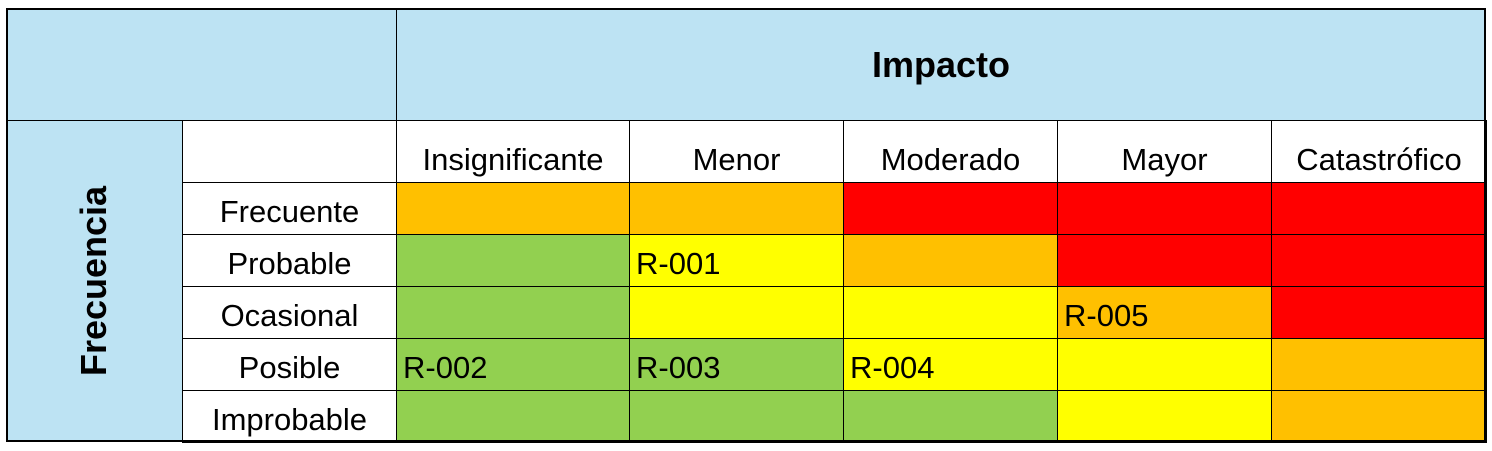 This screenshot has height=451, width=1492. What do you see at coordinates (513, 312) in the screenshot?
I see `risk-cell-ocasional-insignificante` at bounding box center [513, 312].